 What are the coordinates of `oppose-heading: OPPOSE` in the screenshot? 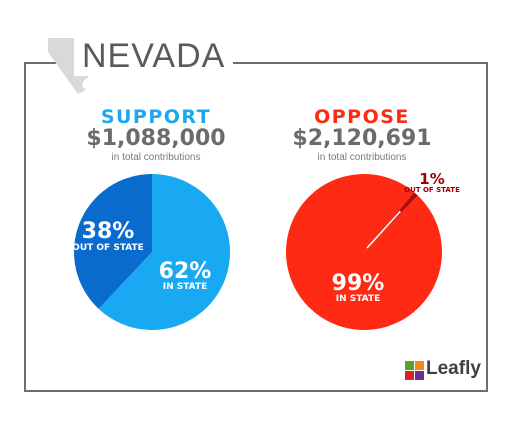 It's located at (362, 117).